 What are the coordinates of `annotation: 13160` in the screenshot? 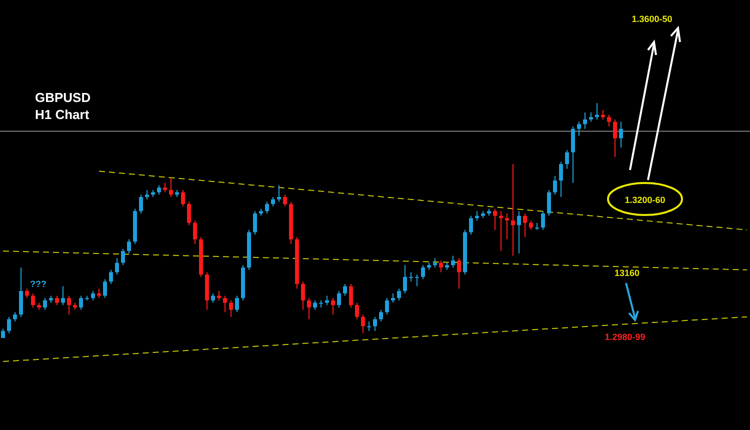 It's located at (627, 273).